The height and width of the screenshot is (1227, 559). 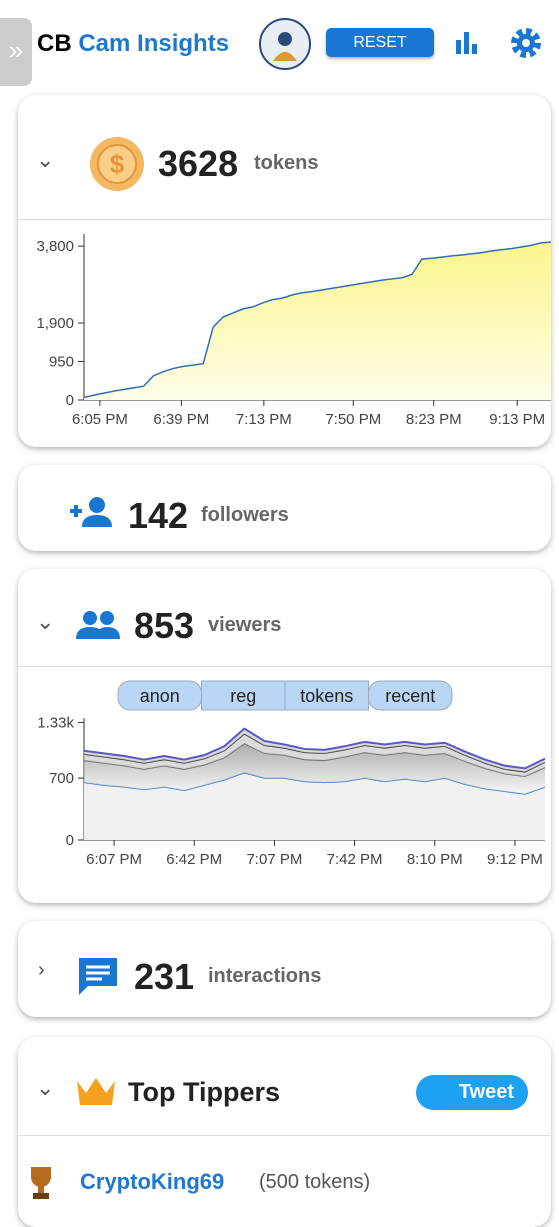 I want to click on interactions-card: › 231 interactions, so click(x=284, y=969).